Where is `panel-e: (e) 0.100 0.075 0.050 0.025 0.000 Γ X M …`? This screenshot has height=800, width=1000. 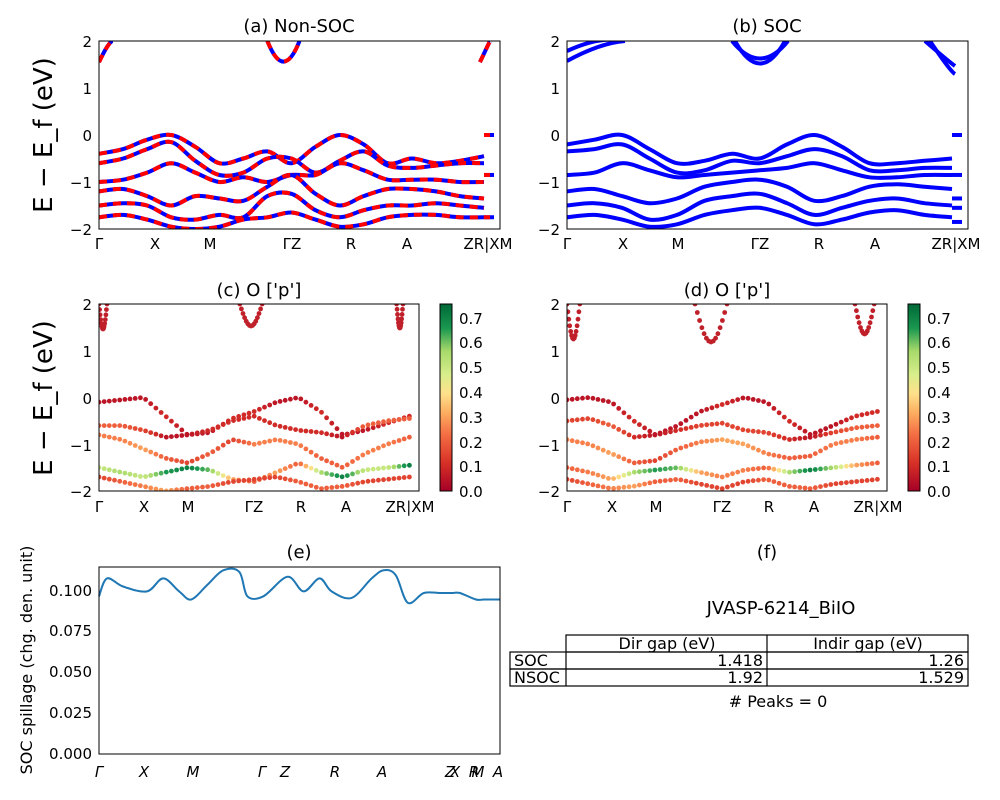
panel-e: (e) 0.100 0.075 0.050 0.025 0.000 Γ X M … is located at coordinates (260, 661).